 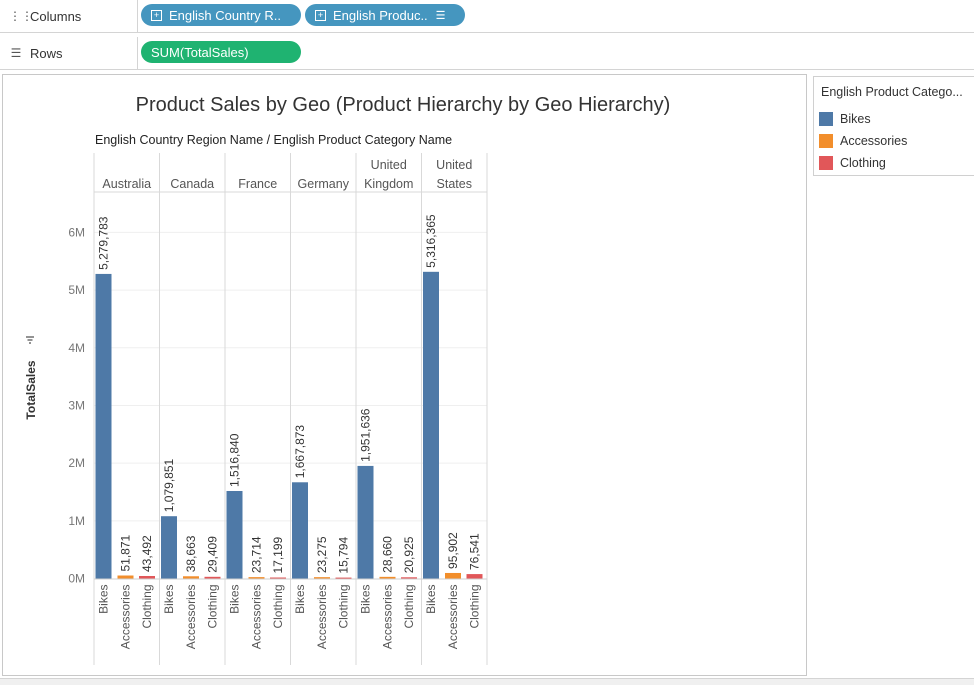 What do you see at coordinates (344, 555) in the screenshot?
I see `bar-value-label: 15,794` at bounding box center [344, 555].